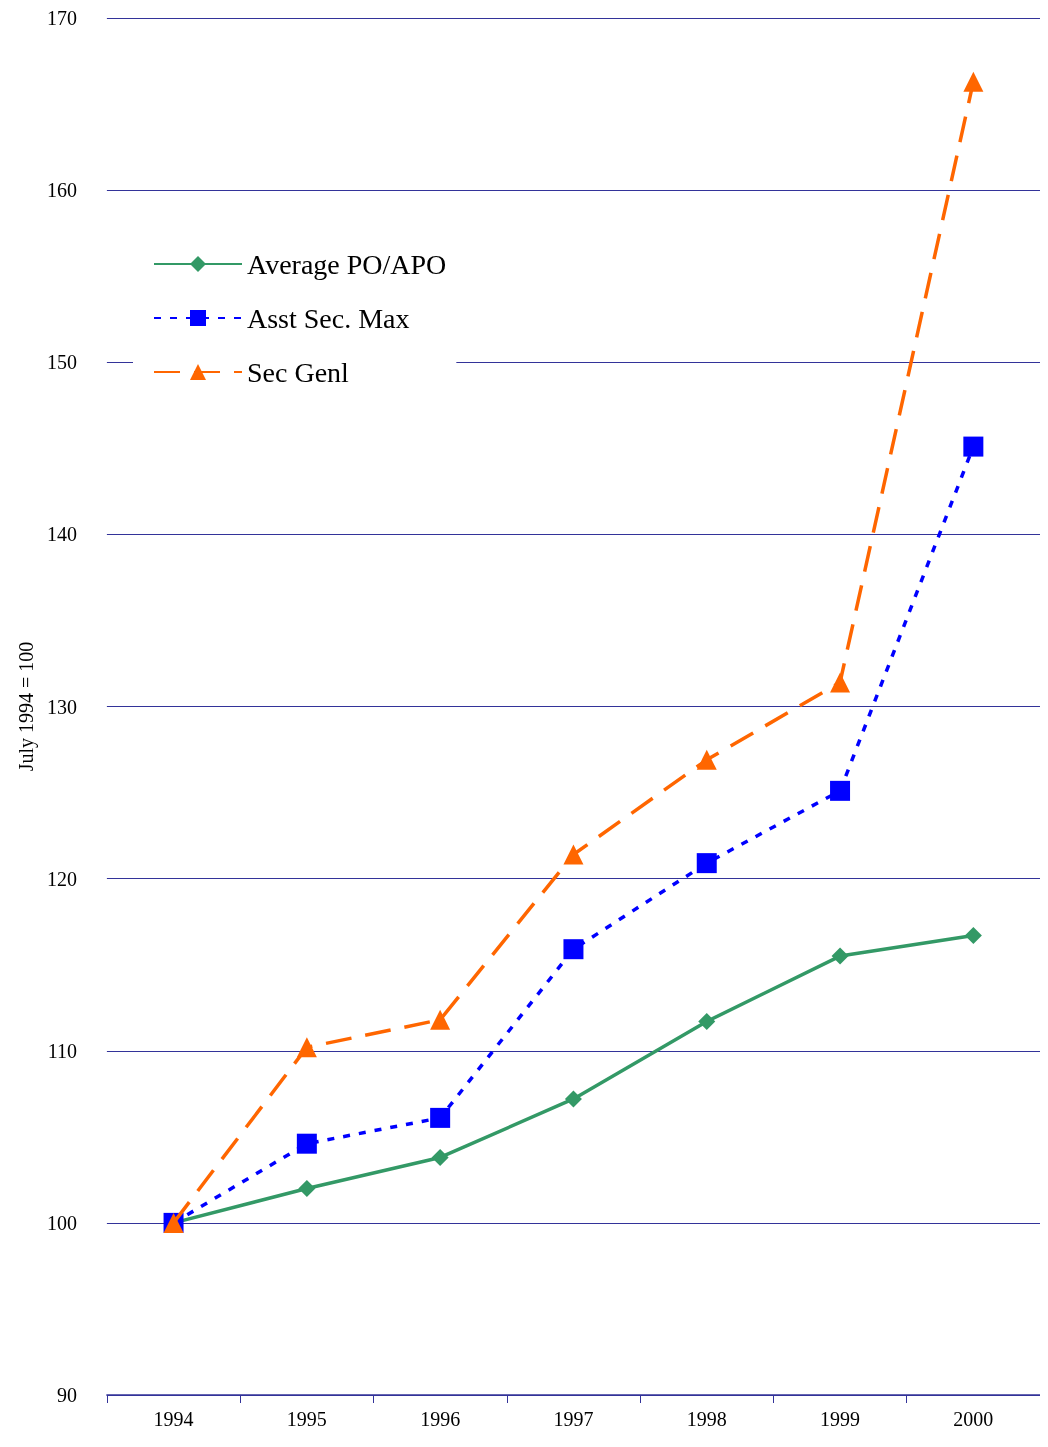 The image size is (1048, 1447). Describe the element at coordinates (61, 362) in the screenshot. I see `y-tick-label: 150` at that location.